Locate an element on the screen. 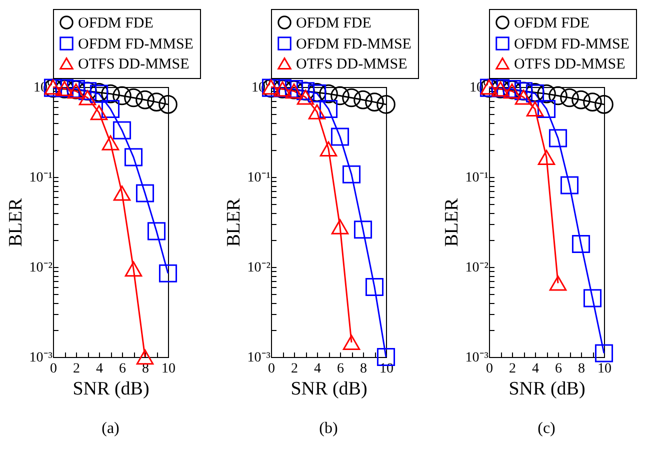 Image resolution: width=655 pixels, height=470 pixels. text: (b) is located at coordinates (328, 428).